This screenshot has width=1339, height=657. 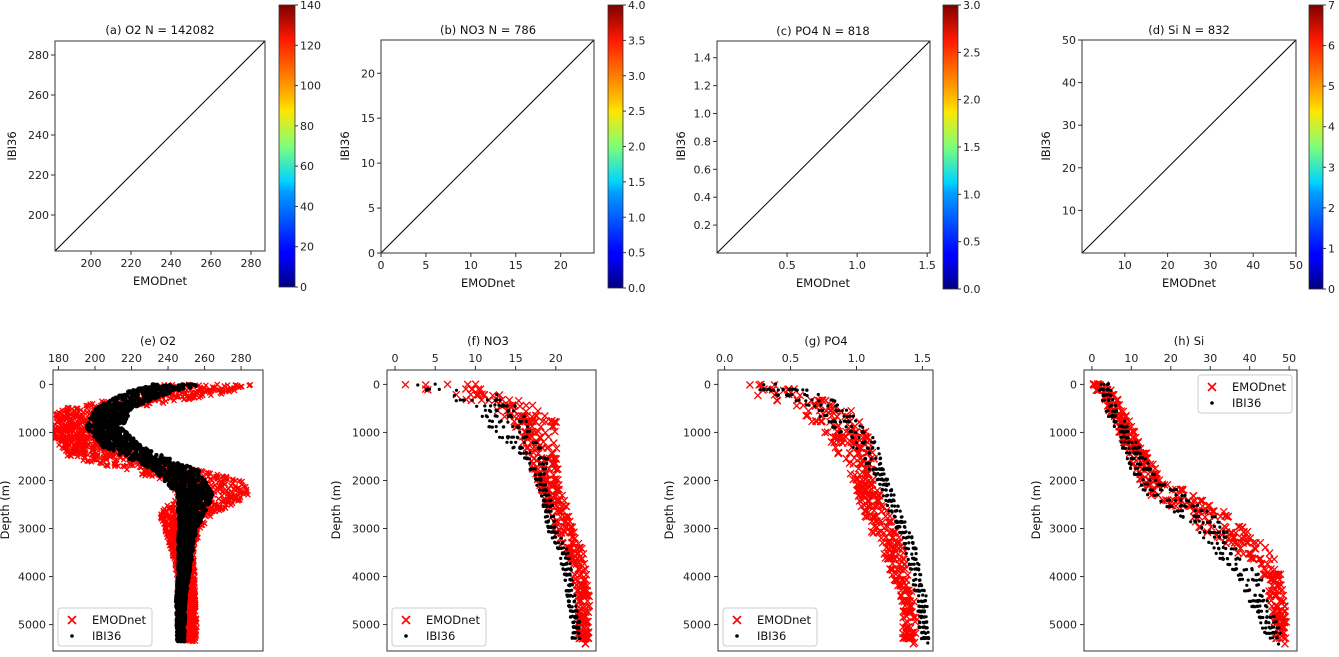 I want to click on y-tick-label: 0.4, so click(x=703, y=197).